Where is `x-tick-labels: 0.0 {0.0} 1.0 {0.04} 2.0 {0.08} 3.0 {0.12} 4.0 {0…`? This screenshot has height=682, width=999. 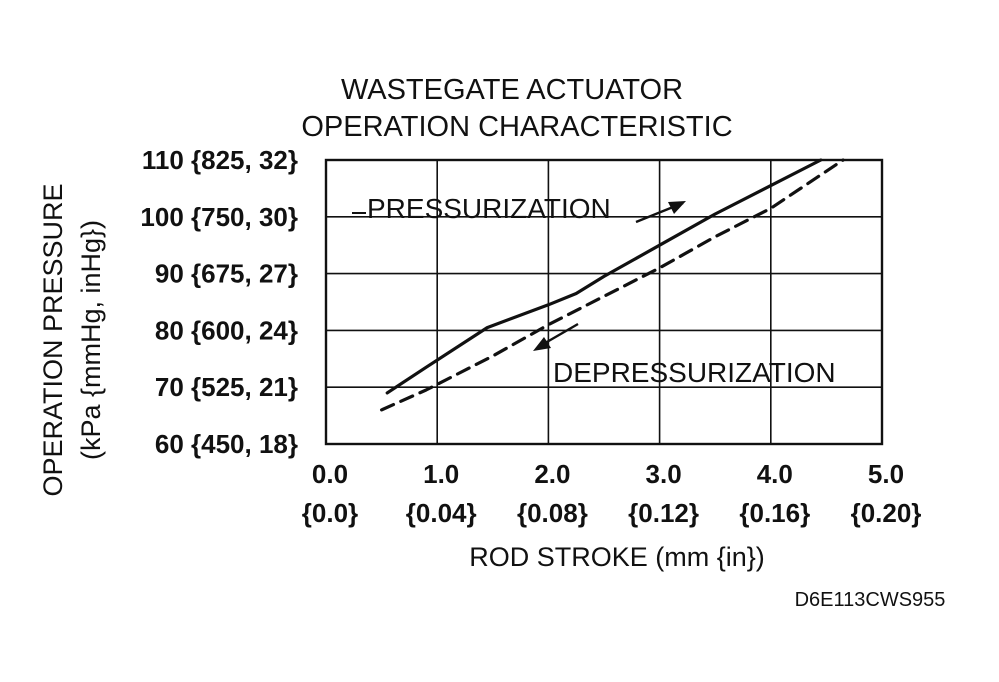
x-tick-labels: 0.0 {0.0} 1.0 {0.04} 2.0 {0.08} 3.0 {0.12} 4.0 {0… is located at coordinates (612, 493).